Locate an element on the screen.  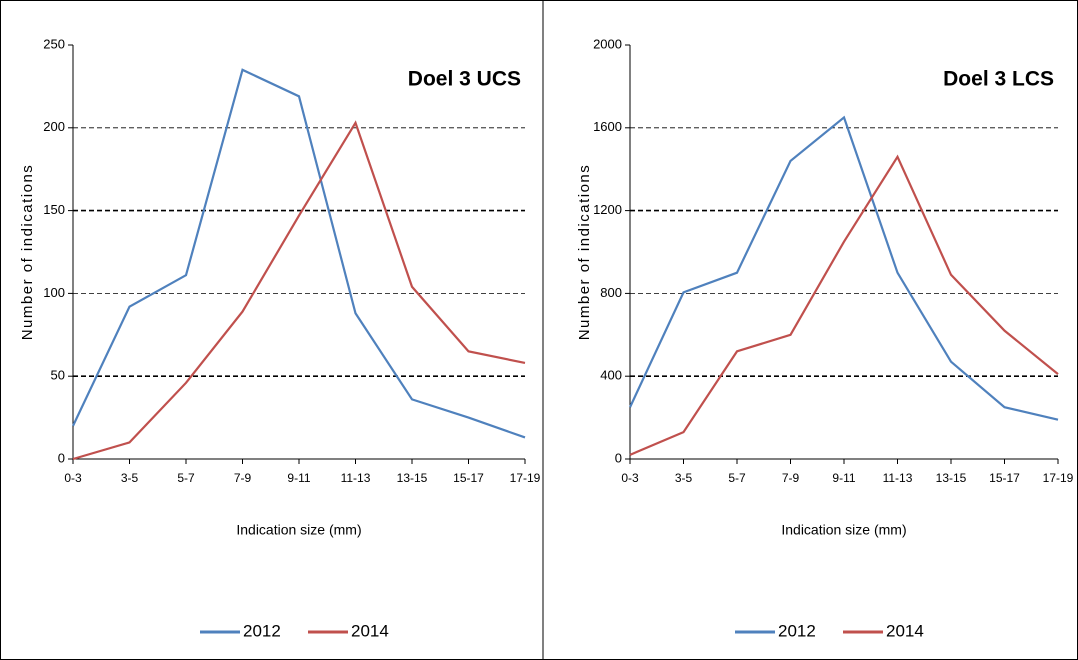
y-tick-label: 250 is located at coordinates (54, 43).